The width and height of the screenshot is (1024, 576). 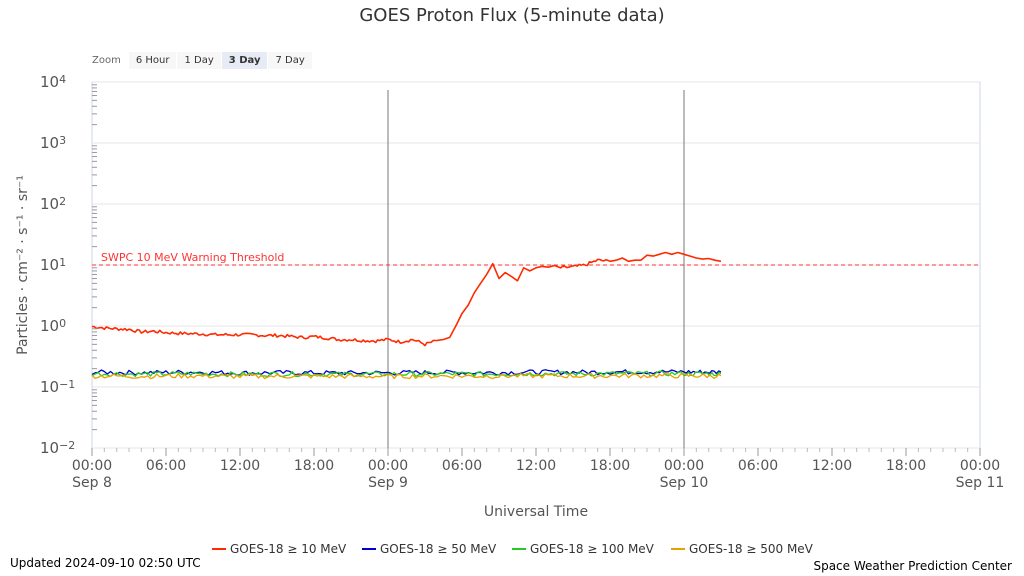 I want to click on legend-item: GOES-18 ≥ 100 MeV, so click(x=583, y=549).